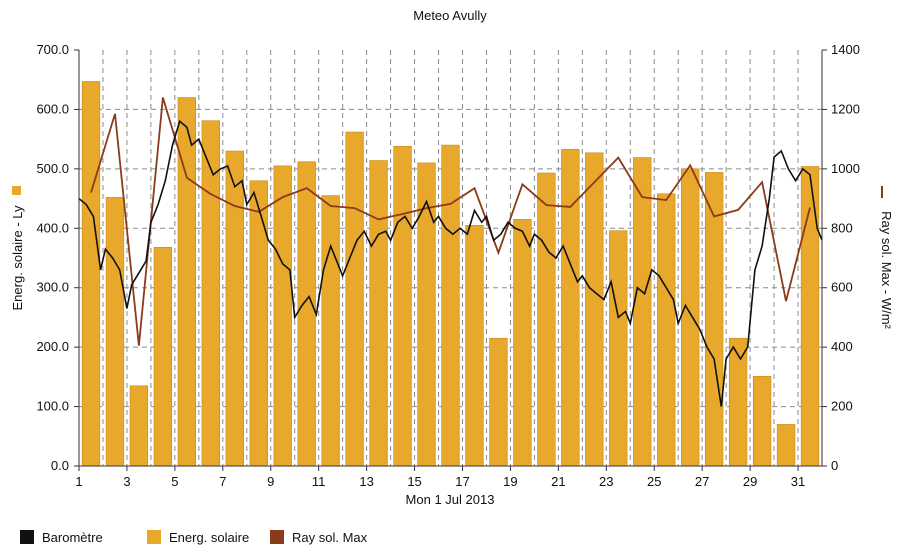 Image resolution: width=900 pixels, height=557 pixels. Describe the element at coordinates (834, 465) in the screenshot. I see `tick-label-right: 0` at that location.